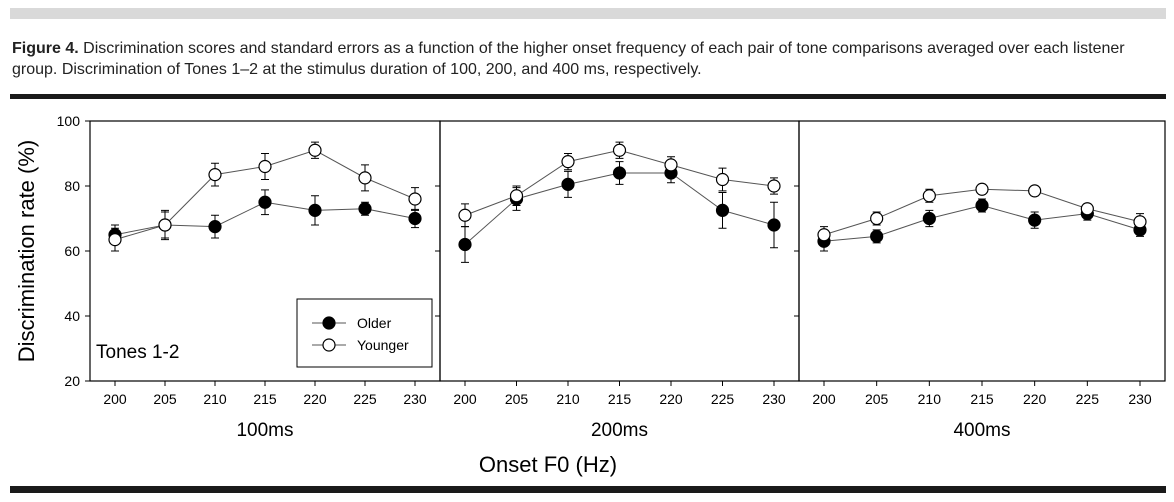 The width and height of the screenshot is (1174, 502). I want to click on y-tick-label: 100, so click(69, 121).